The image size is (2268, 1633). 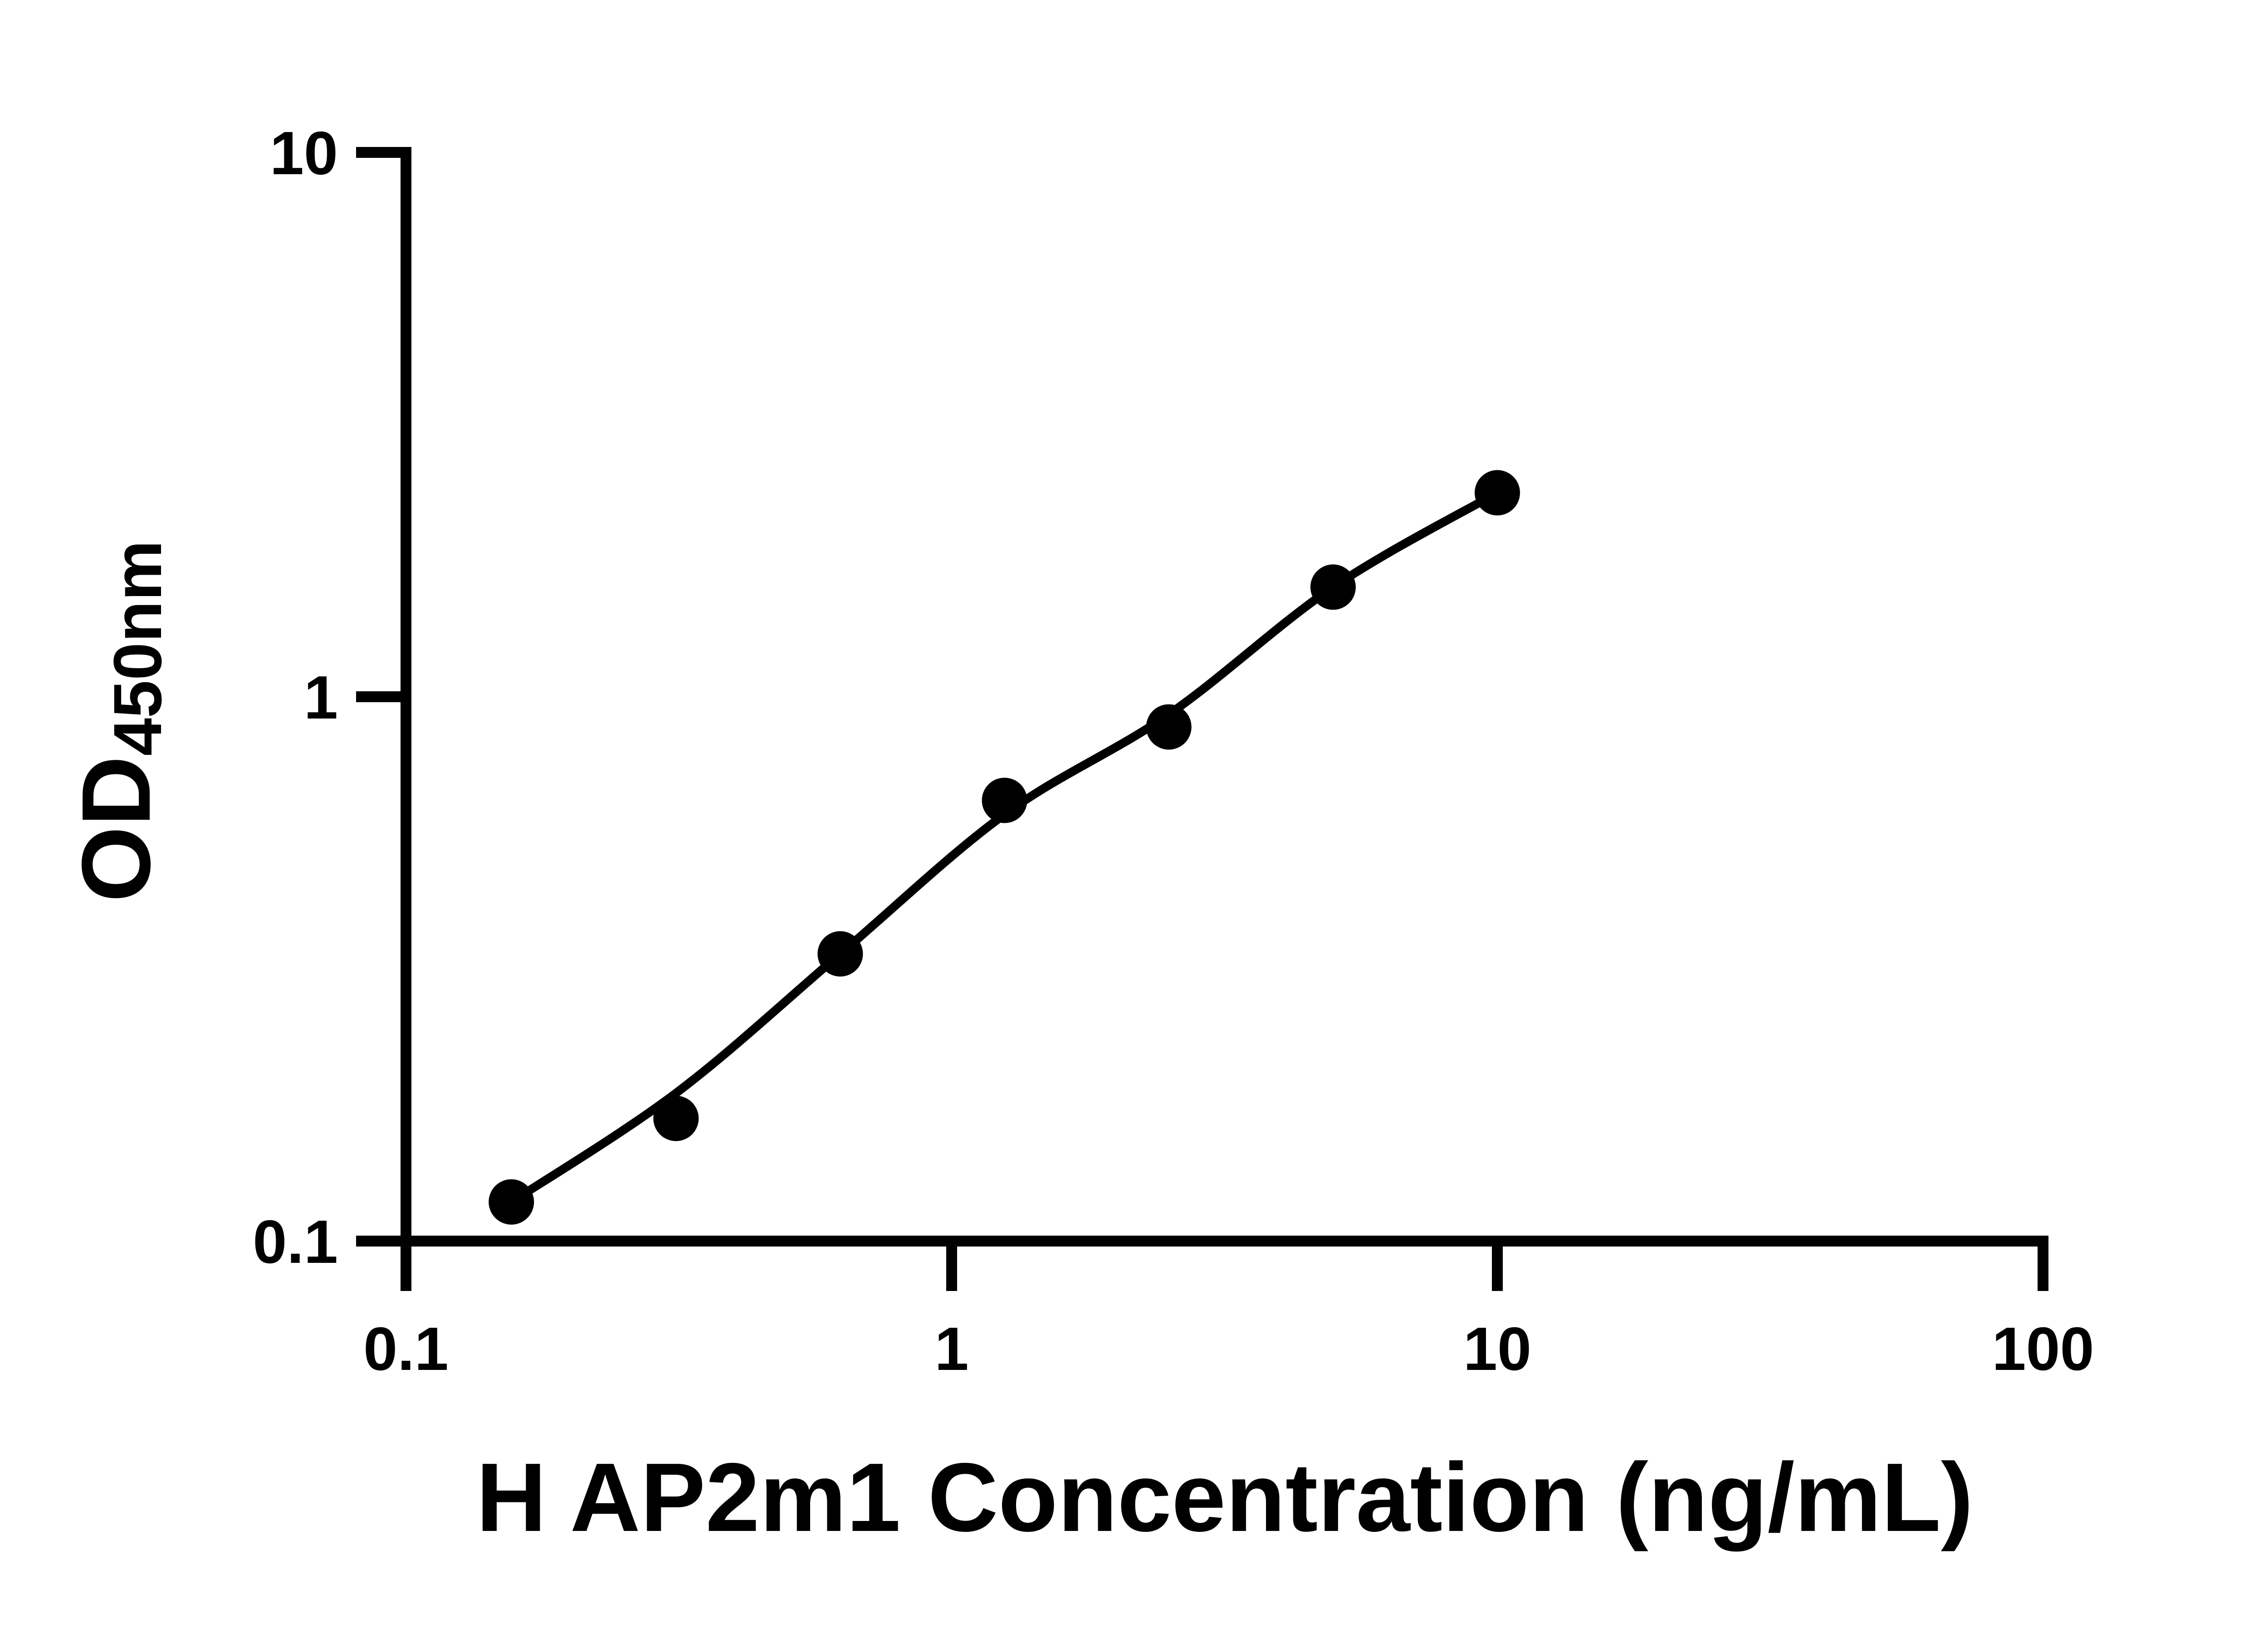 I want to click on y-tick-label: 10, so click(x=304, y=153).